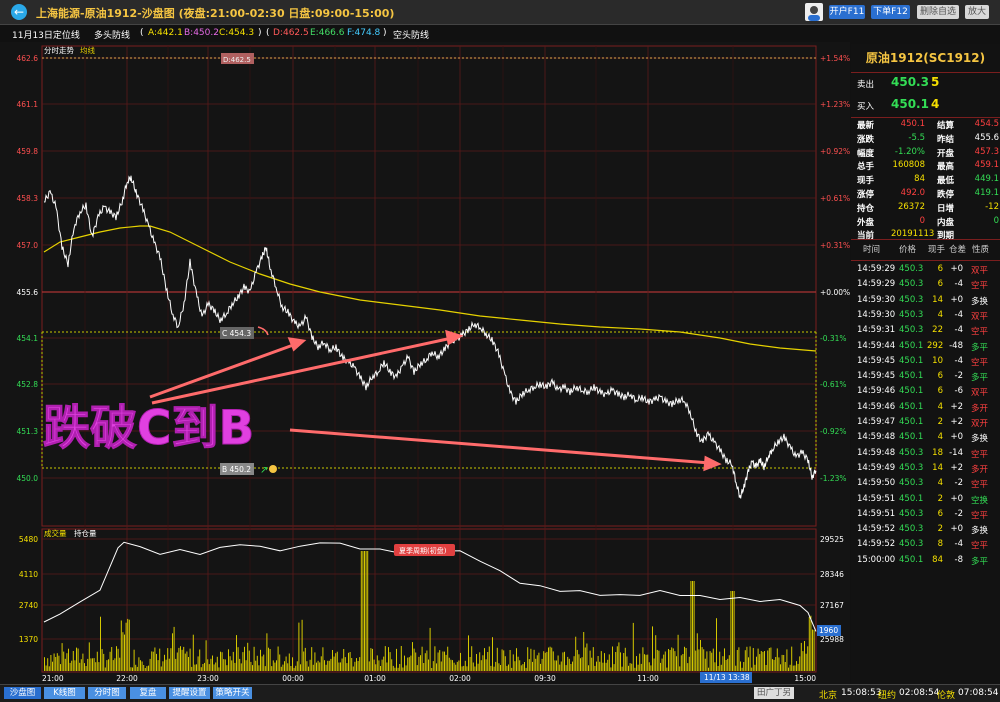 This screenshot has width=1000, height=702. I want to click on tab-kline: K线图, so click(64, 693).